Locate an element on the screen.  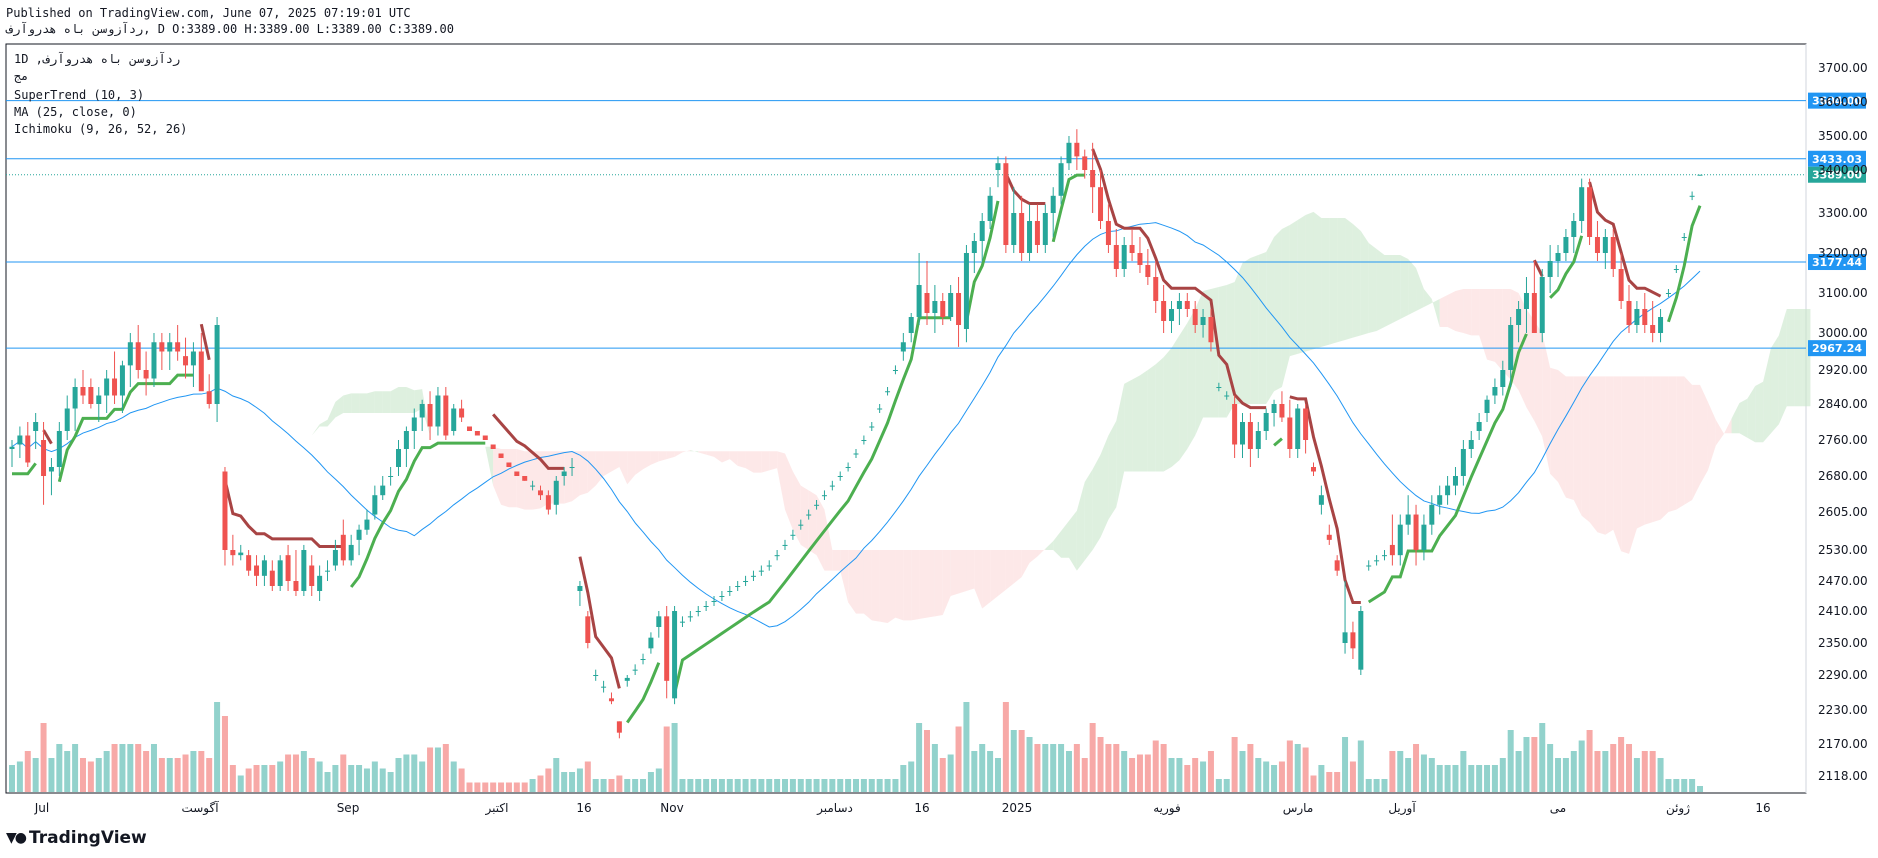
y-tick-label: 2530.00 is located at coordinates (1843, 550).